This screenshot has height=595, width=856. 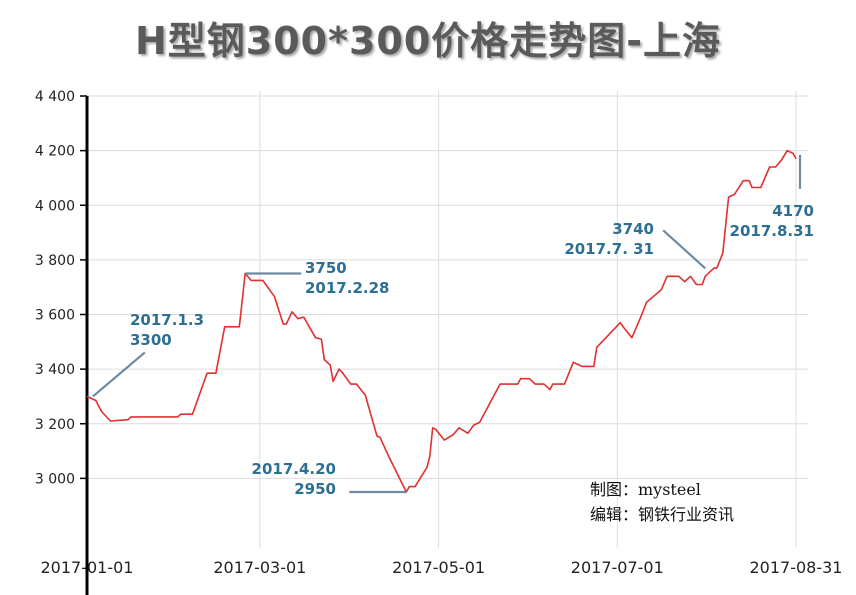 What do you see at coordinates (326, 268) in the screenshot?
I see `annotation-label: 3750` at bounding box center [326, 268].